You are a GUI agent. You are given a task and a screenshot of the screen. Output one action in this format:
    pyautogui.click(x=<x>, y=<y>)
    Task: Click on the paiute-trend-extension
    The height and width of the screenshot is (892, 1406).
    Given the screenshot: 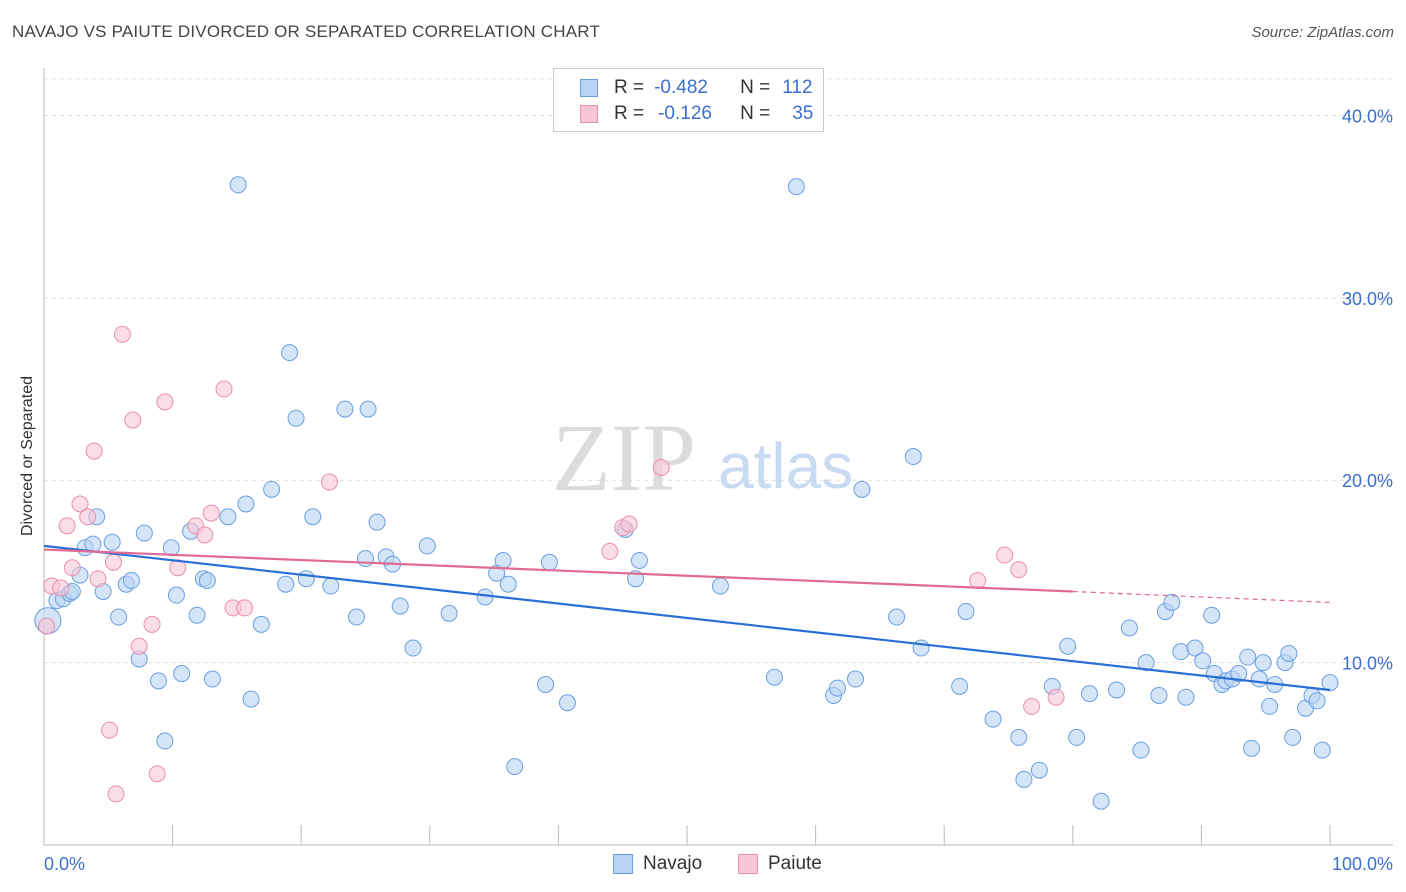 What is the action you would take?
    pyautogui.click(x=1201, y=597)
    